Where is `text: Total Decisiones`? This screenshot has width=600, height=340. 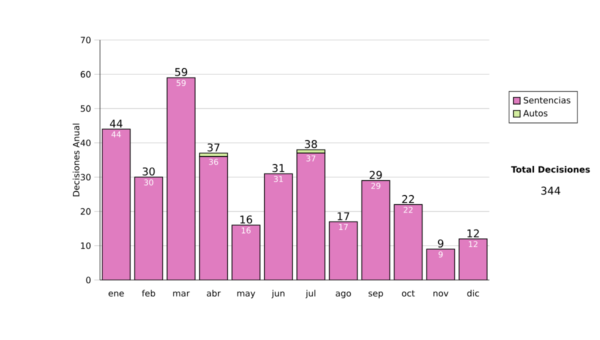
text: Total Decisiones is located at coordinates (550, 169).